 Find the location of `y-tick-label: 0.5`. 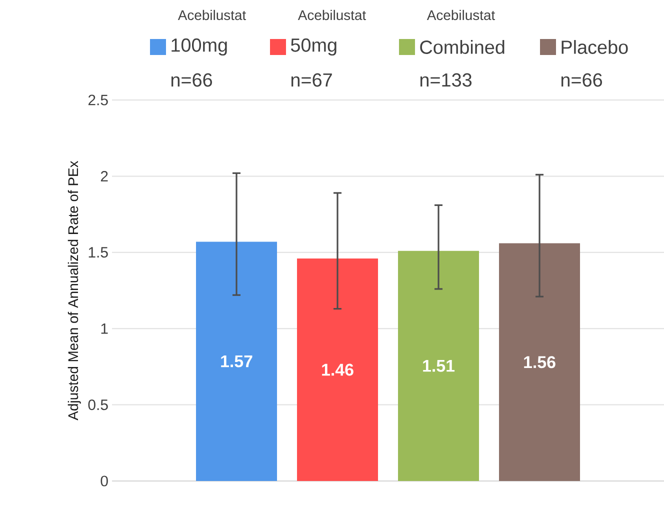

y-tick-label: 0.5 is located at coordinates (98, 405).